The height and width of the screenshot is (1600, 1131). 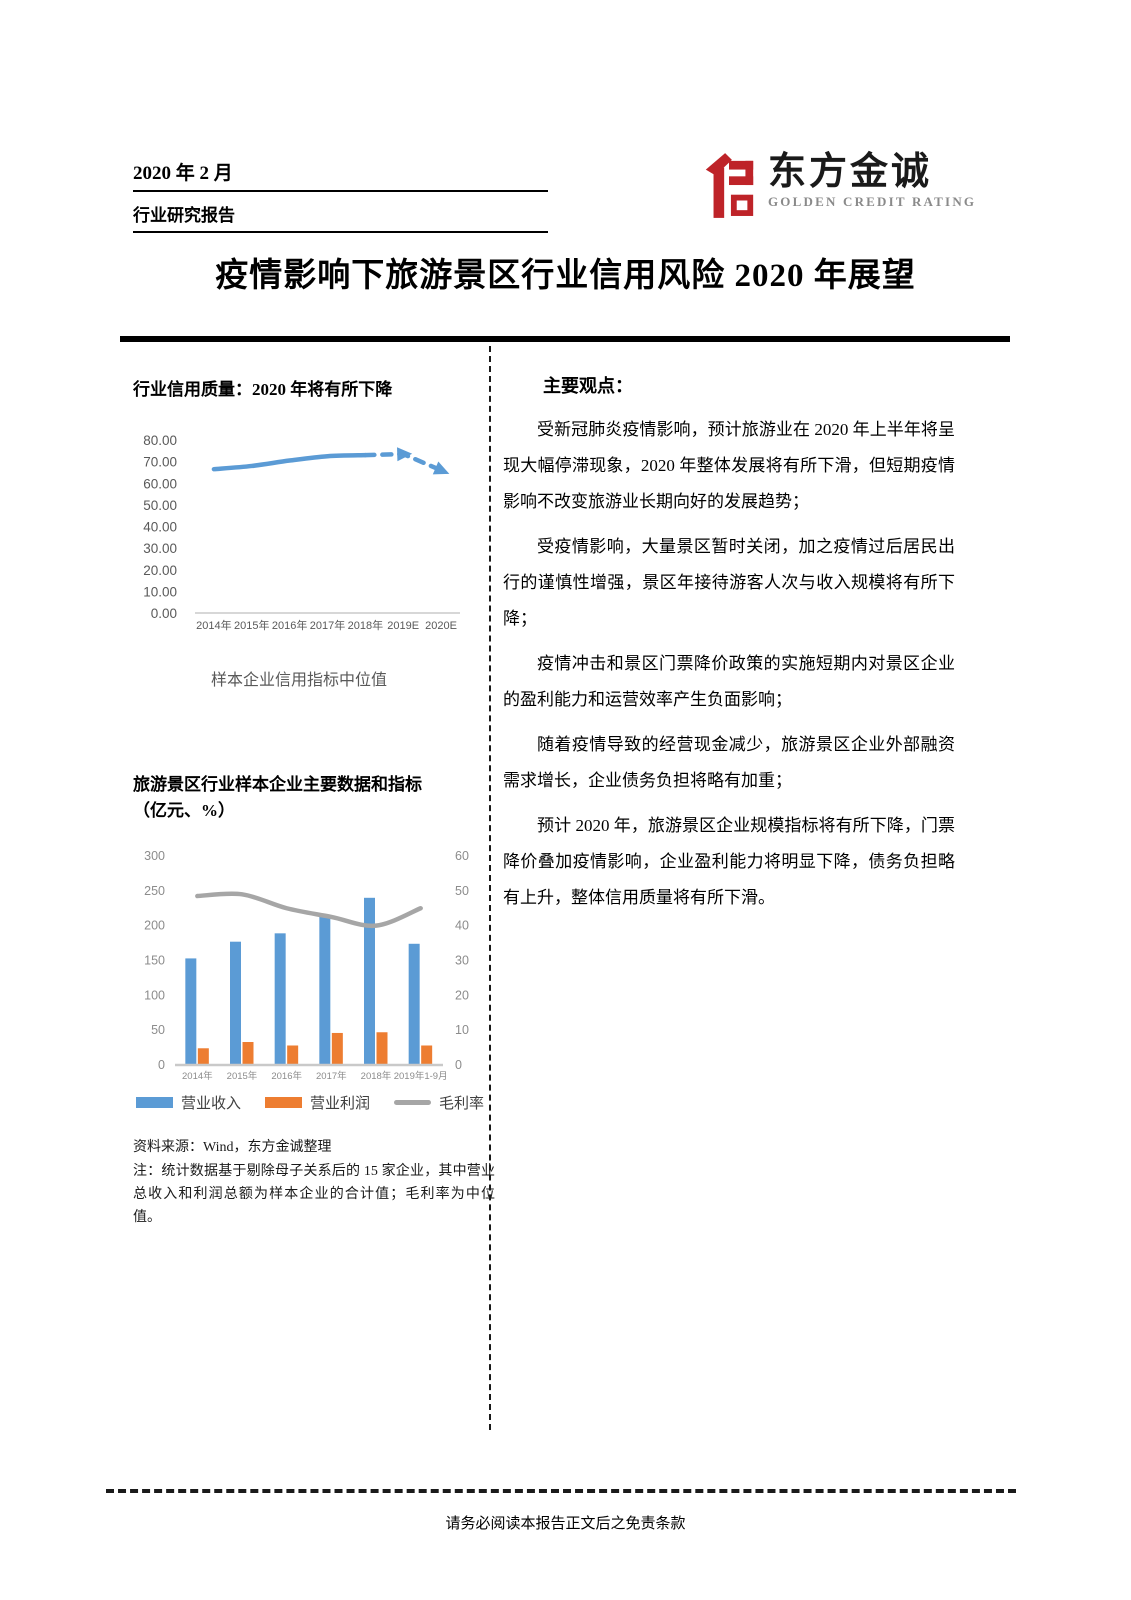 I want to click on footer-rule, so click(x=561, y=1491).